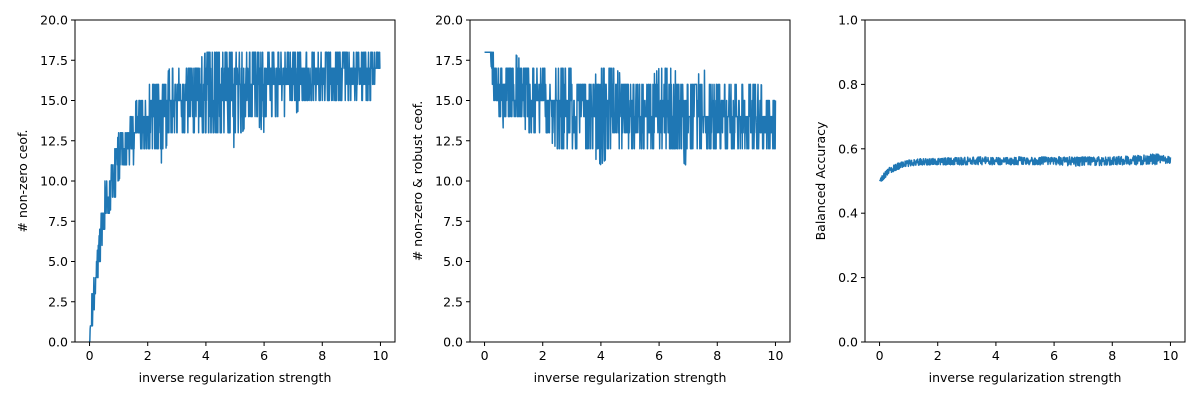 This screenshot has height=400, width=1200. I want to click on y-axis-label: Balanced Accuracy, so click(820, 180).